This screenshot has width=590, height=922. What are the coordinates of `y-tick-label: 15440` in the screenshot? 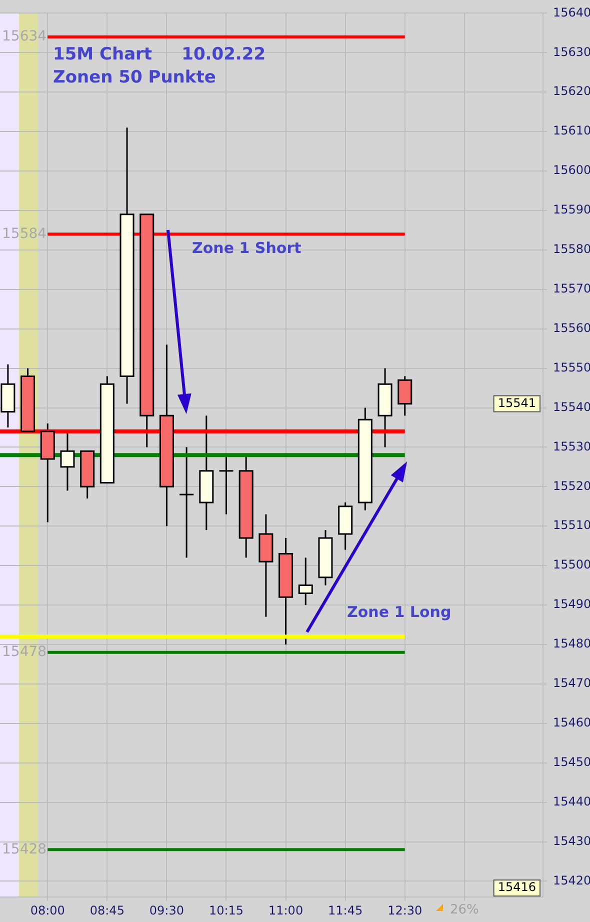 It's located at (571, 801).